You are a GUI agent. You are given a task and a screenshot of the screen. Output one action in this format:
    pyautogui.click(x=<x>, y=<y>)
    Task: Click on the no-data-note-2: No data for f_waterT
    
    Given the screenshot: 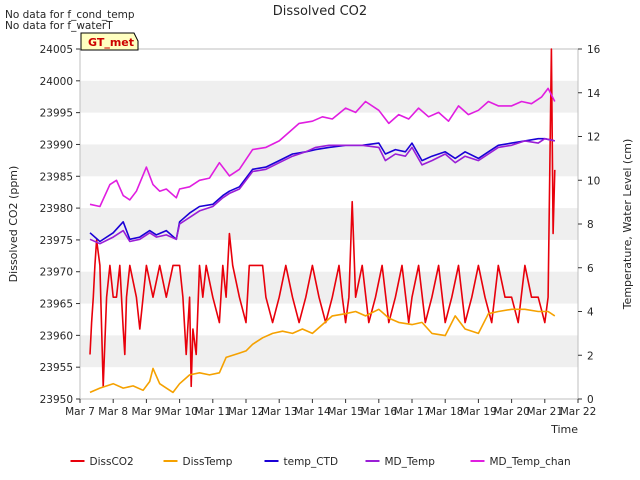 What is the action you would take?
    pyautogui.click(x=59, y=26)
    